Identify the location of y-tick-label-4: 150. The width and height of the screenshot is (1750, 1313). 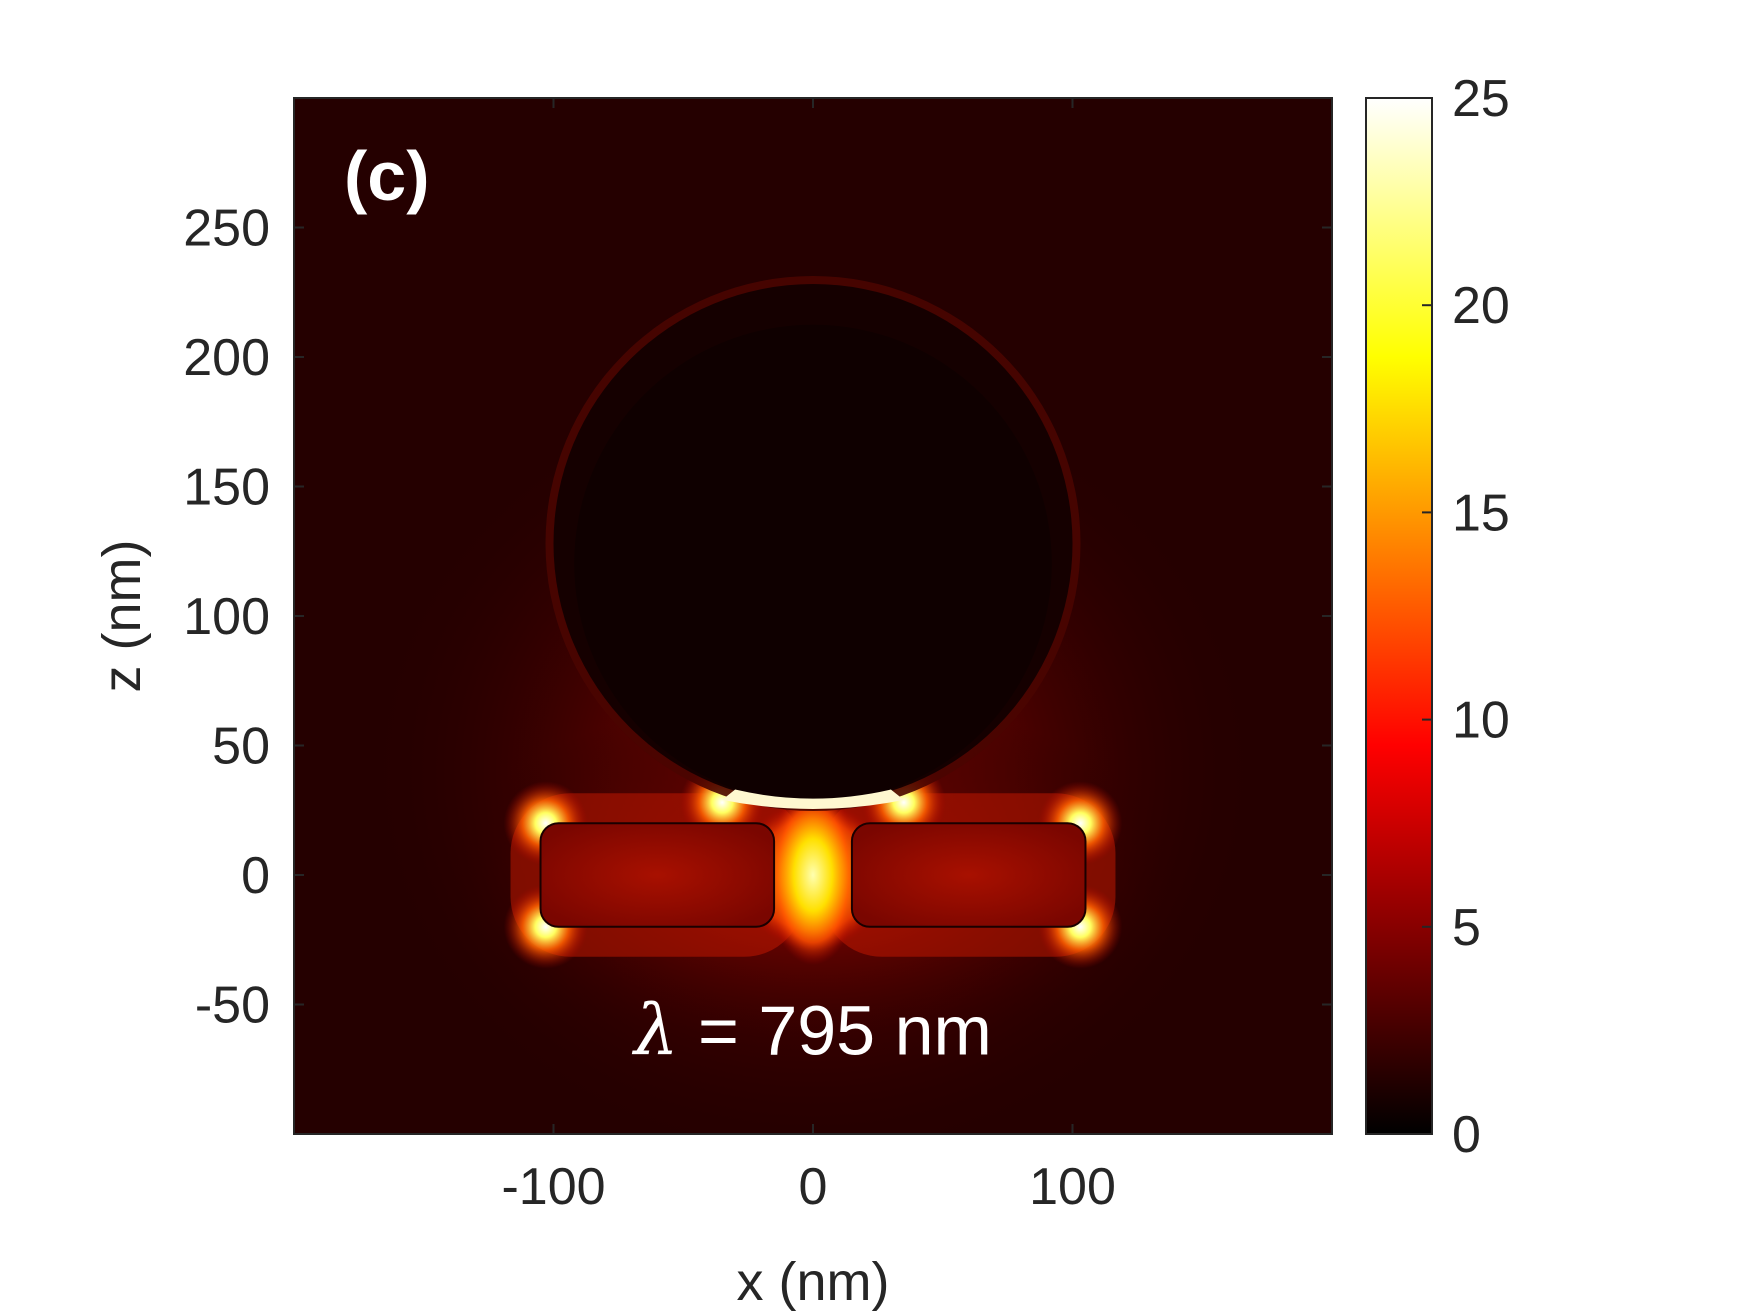
(226, 488).